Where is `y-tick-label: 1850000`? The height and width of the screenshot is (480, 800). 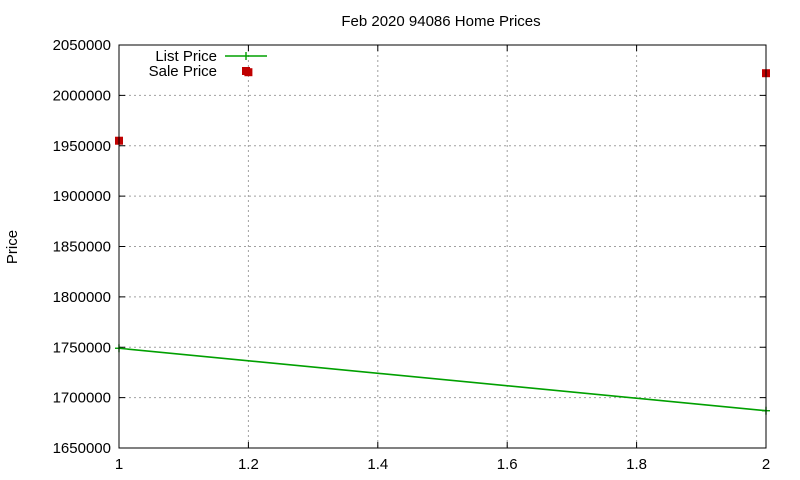 y-tick-label: 1850000 is located at coordinates (82, 247).